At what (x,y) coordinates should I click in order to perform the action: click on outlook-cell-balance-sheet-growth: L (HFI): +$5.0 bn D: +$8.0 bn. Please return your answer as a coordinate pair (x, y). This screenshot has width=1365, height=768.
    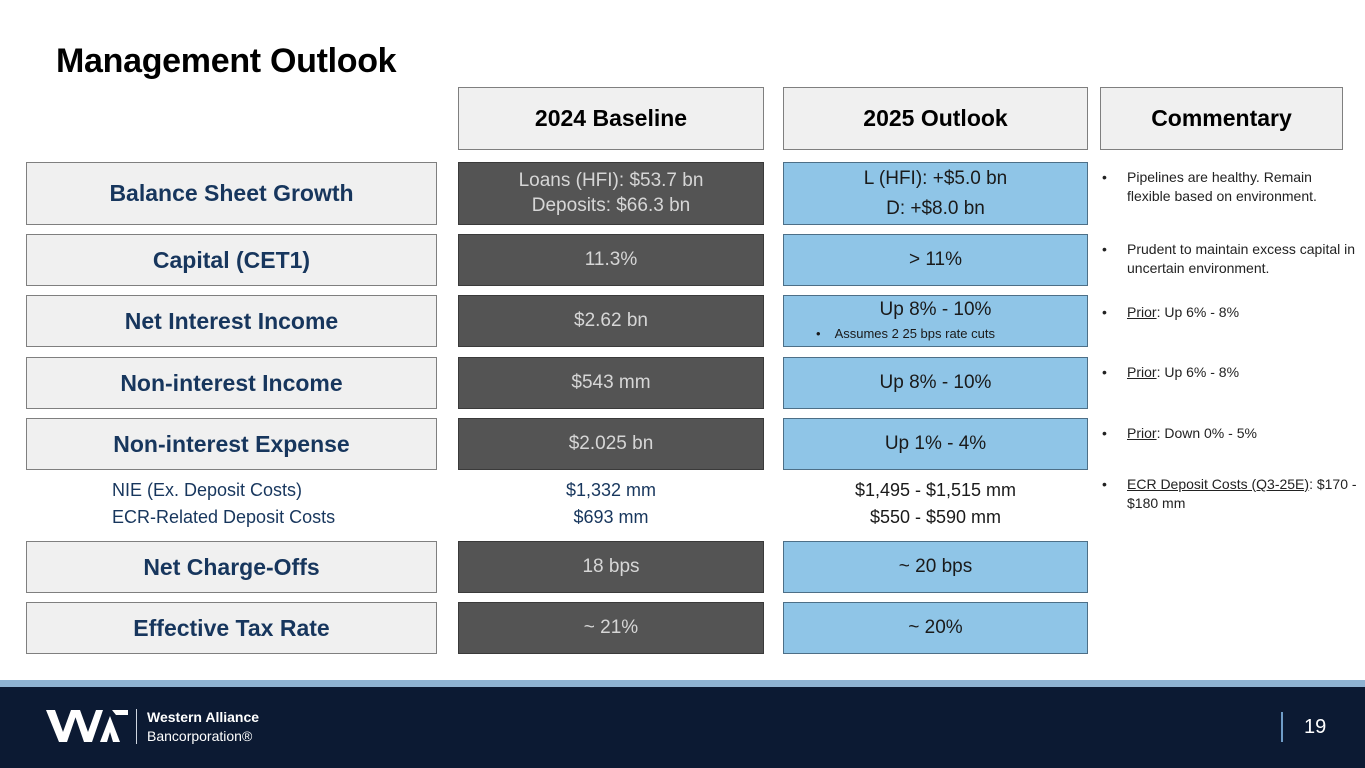
    Looking at the image, I should click on (935, 193).